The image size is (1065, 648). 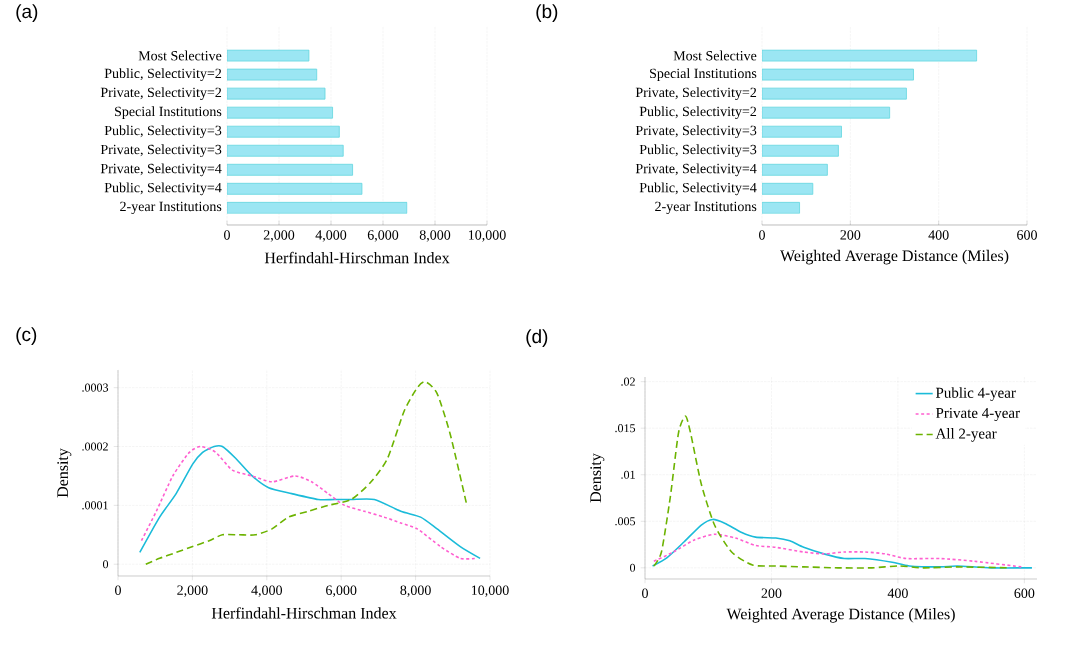 What do you see at coordinates (95, 387) in the screenshot?
I see `y-tick-label: .0003` at bounding box center [95, 387].